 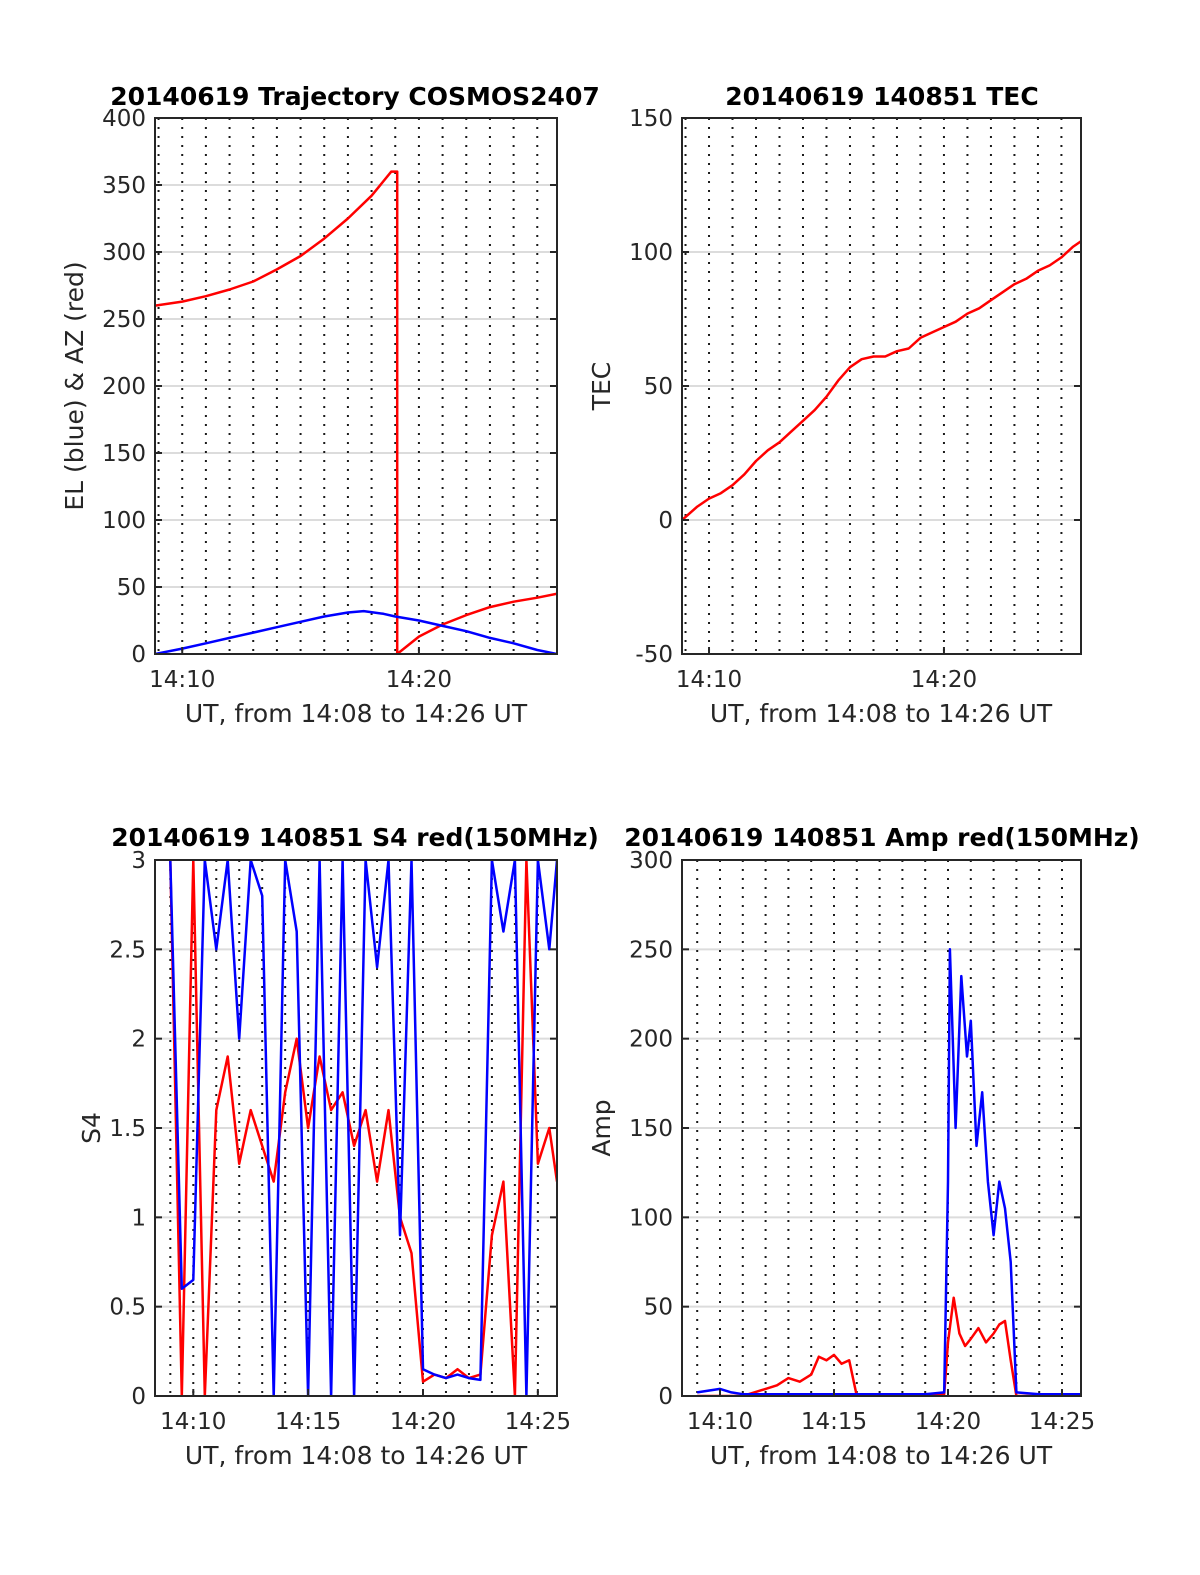 I want to click on amp-y-tick-label: 100, so click(x=651, y=1218).